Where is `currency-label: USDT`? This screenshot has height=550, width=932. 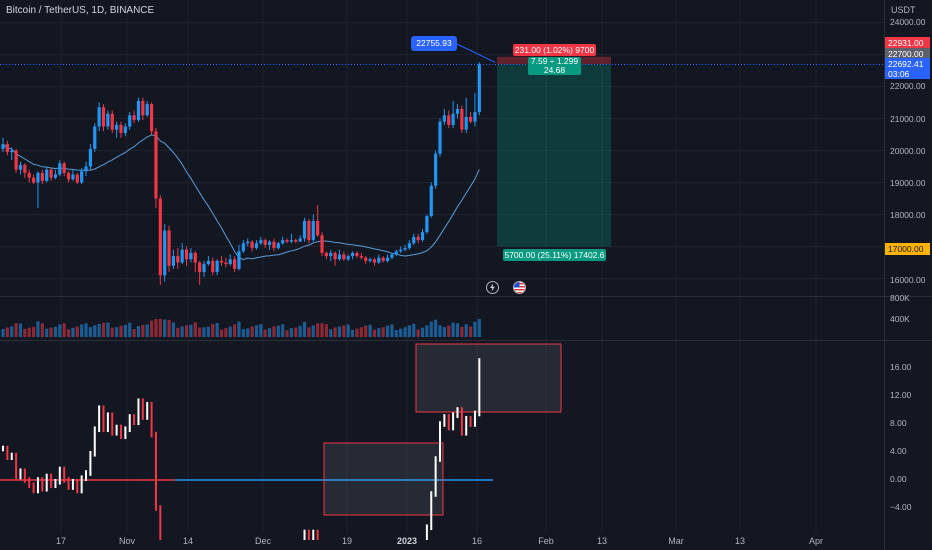
currency-label: USDT is located at coordinates (903, 10).